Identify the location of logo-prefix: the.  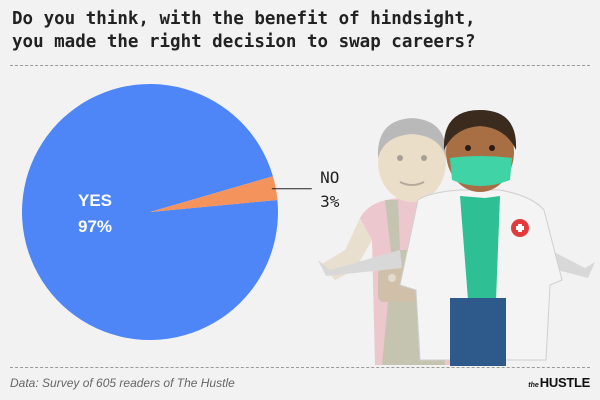
(533, 385).